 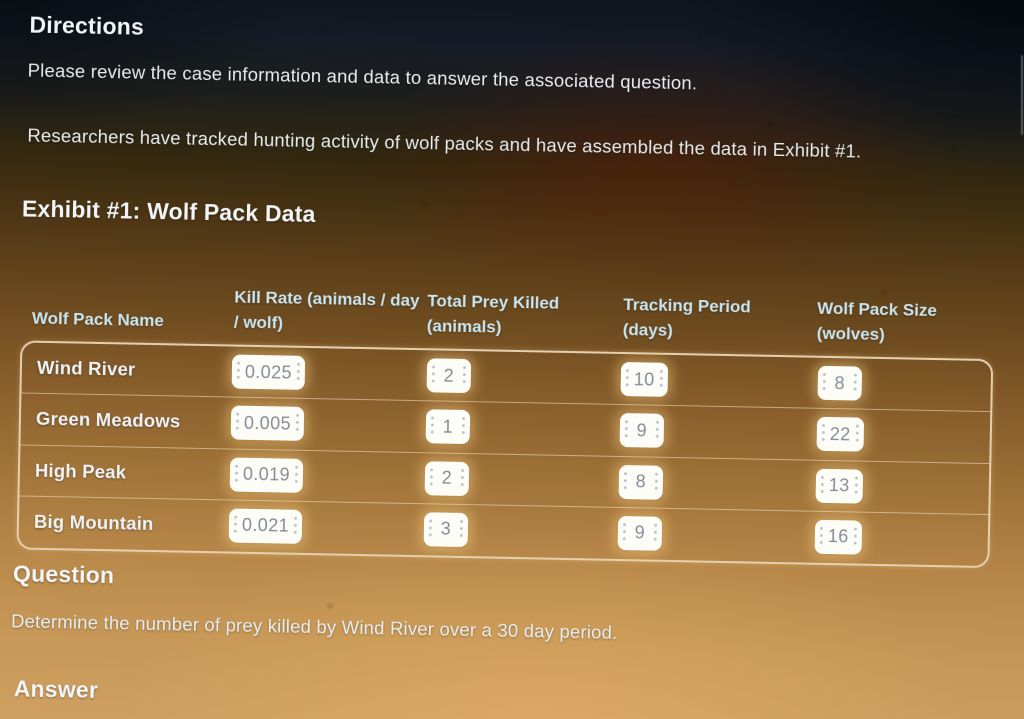 What do you see at coordinates (93, 522) in the screenshot?
I see `pack-name-label: Big Mountain` at bounding box center [93, 522].